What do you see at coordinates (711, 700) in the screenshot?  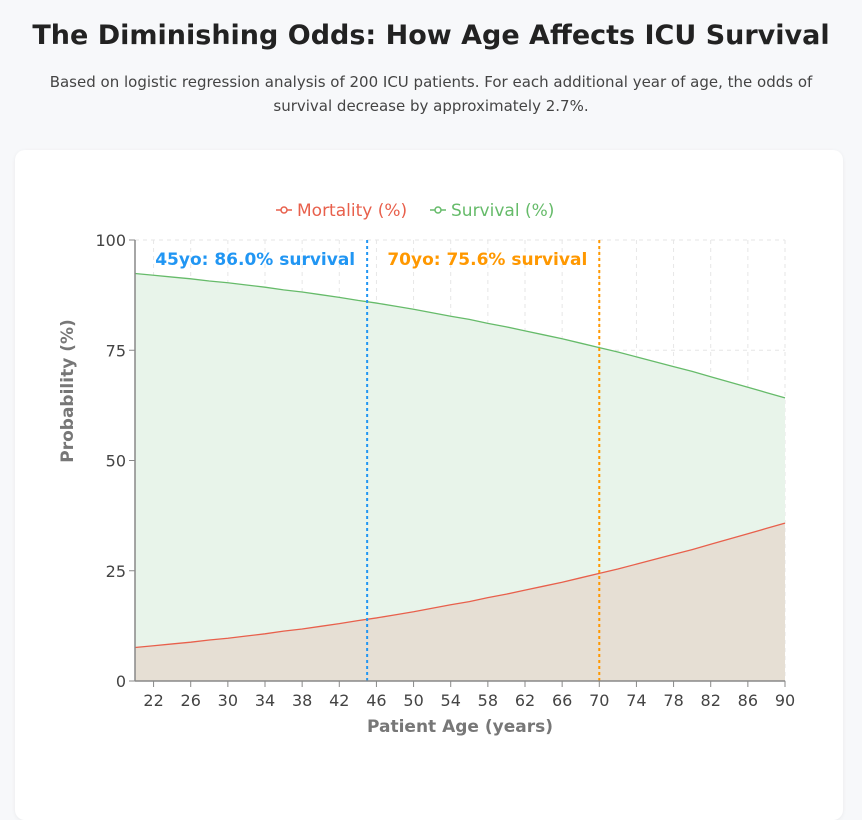 I see `x-tick-label: 82` at bounding box center [711, 700].